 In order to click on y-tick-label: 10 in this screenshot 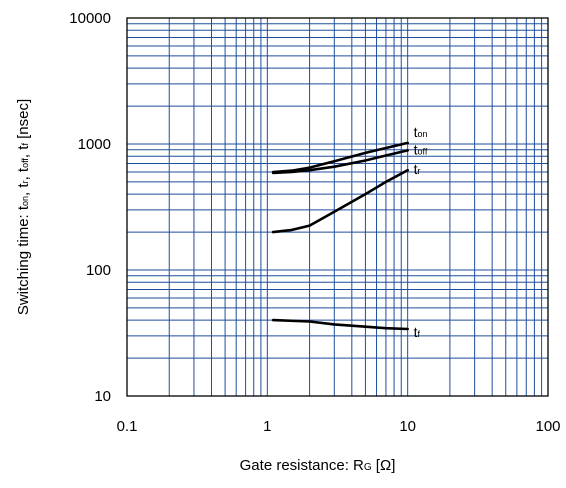, I will do `click(102, 396)`.